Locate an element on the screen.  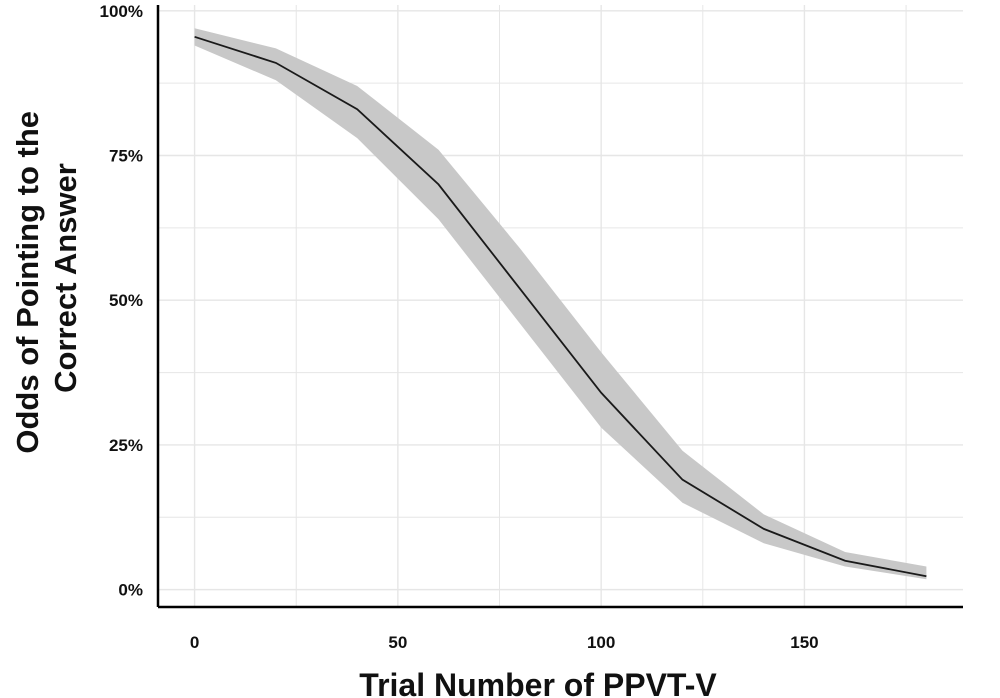
y-tick-label: 0% is located at coordinates (130, 590).